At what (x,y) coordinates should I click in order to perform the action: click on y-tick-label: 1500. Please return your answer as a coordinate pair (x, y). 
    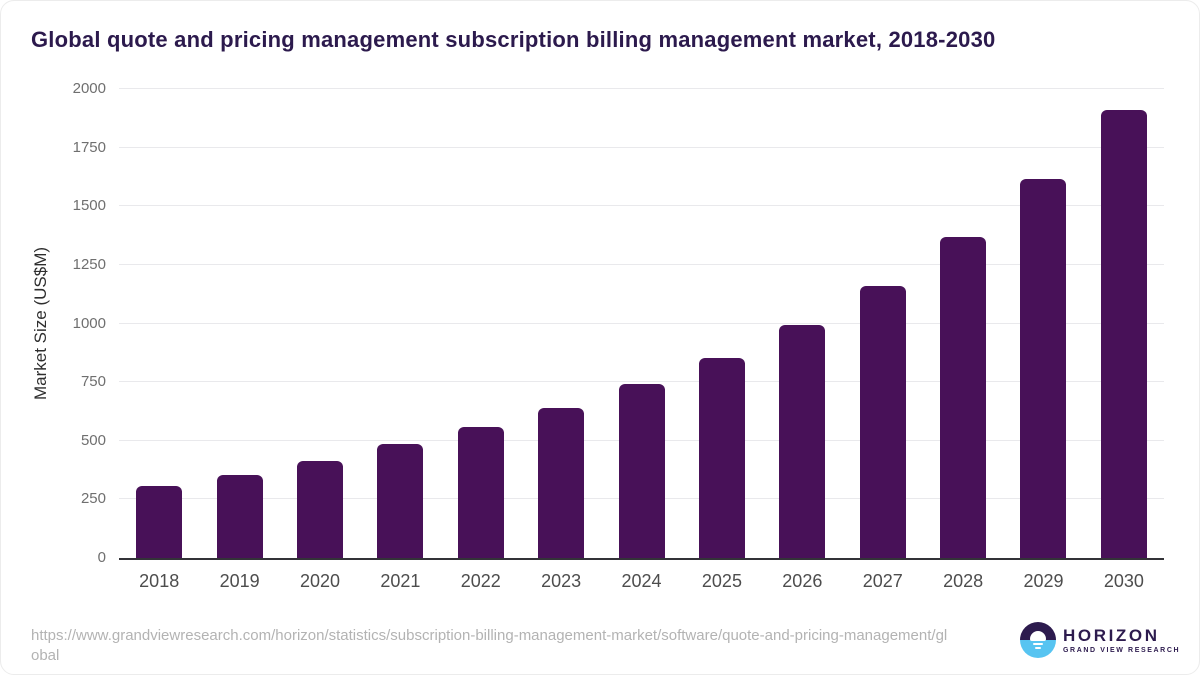
    Looking at the image, I should click on (89, 206).